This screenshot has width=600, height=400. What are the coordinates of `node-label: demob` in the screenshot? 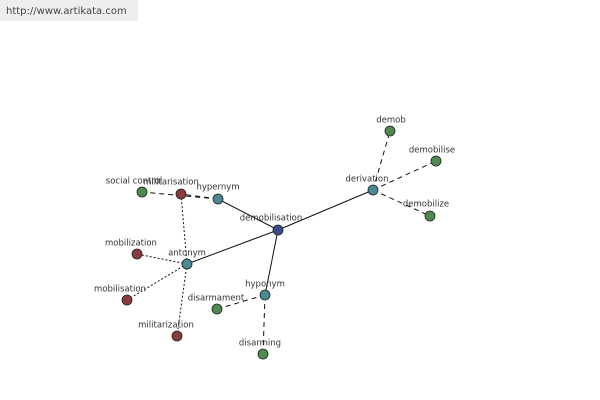 It's located at (391, 121).